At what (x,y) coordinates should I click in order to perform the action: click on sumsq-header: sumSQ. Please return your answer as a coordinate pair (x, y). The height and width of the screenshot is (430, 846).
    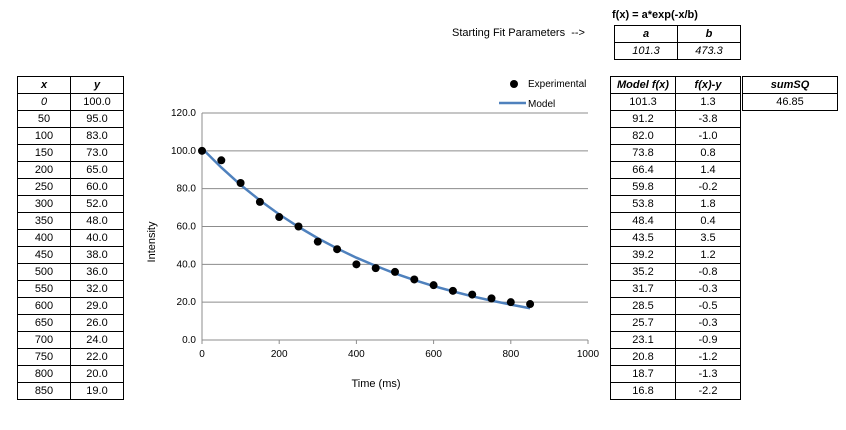
    Looking at the image, I should click on (790, 85).